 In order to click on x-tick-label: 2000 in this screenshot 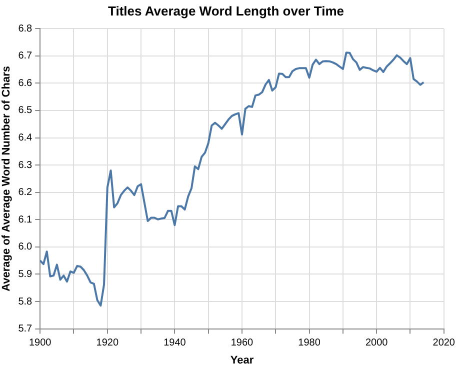, I will do `click(376, 343)`.